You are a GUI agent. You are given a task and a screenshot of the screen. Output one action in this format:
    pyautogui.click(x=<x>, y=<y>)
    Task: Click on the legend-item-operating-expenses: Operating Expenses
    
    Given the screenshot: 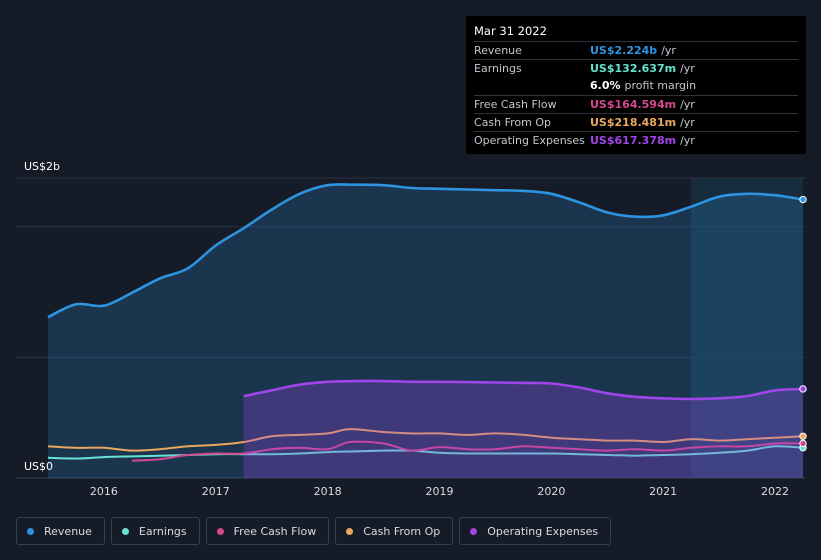 What is the action you would take?
    pyautogui.click(x=535, y=531)
    